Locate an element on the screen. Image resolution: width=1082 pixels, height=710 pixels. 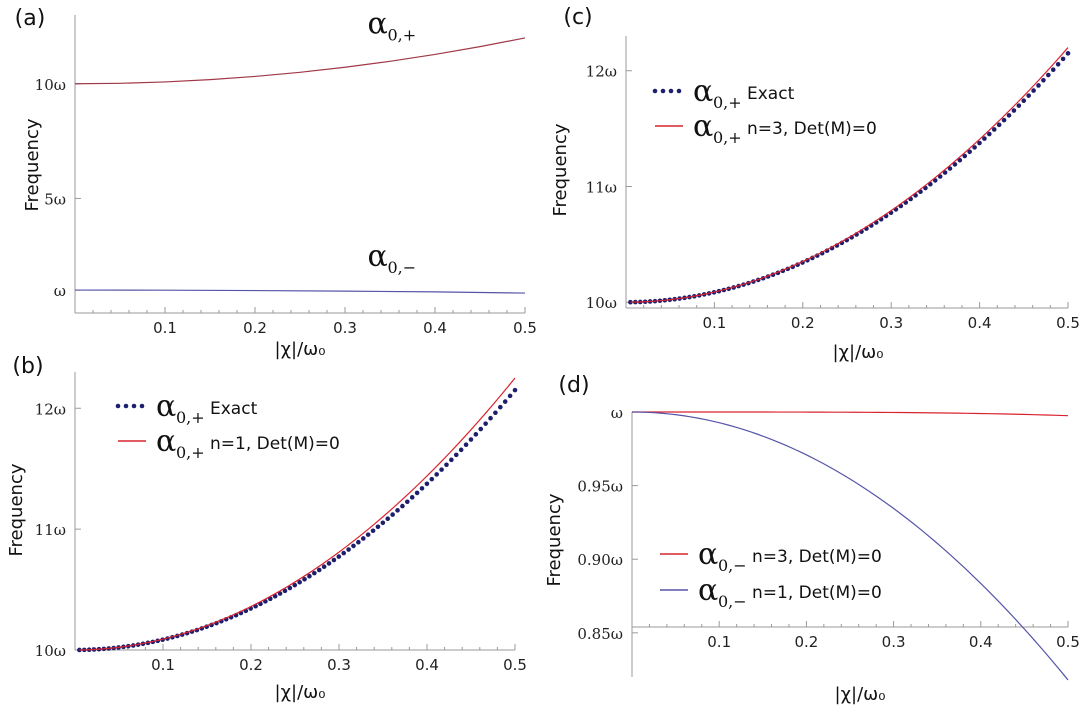
y-tick-label: 0.85ω is located at coordinates (600, 634).